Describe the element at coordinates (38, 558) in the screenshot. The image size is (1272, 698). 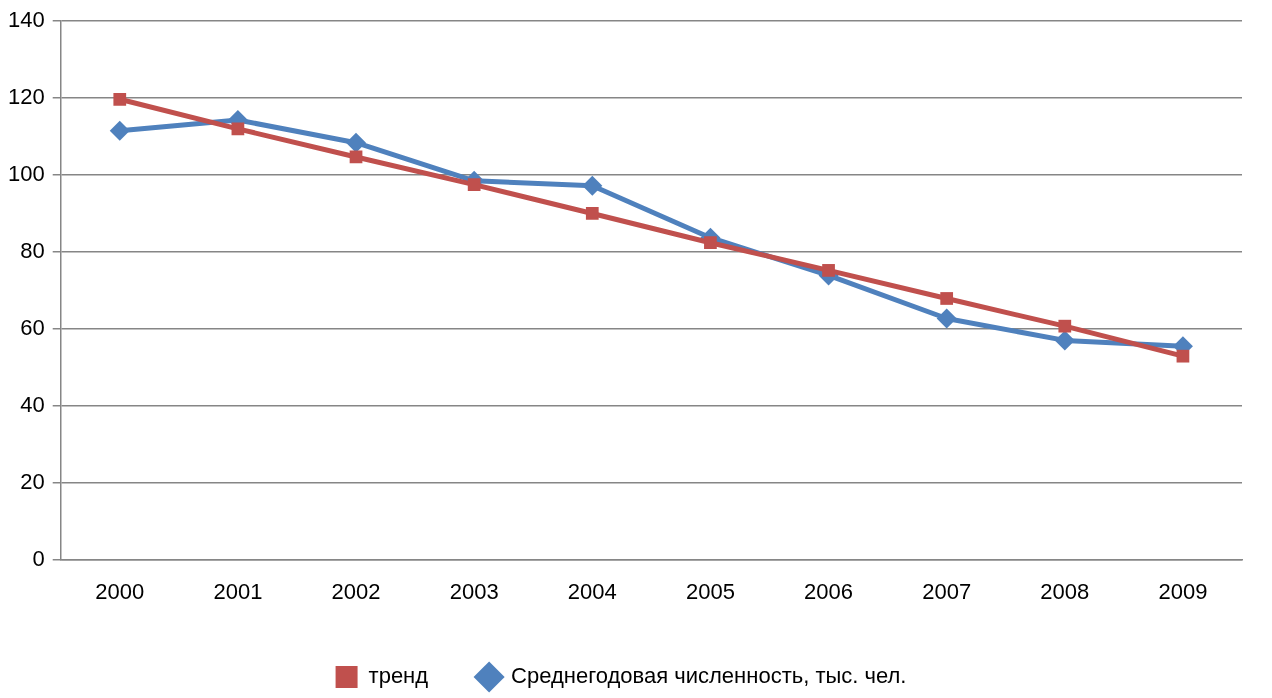
I see `y-tick-label: 0` at that location.